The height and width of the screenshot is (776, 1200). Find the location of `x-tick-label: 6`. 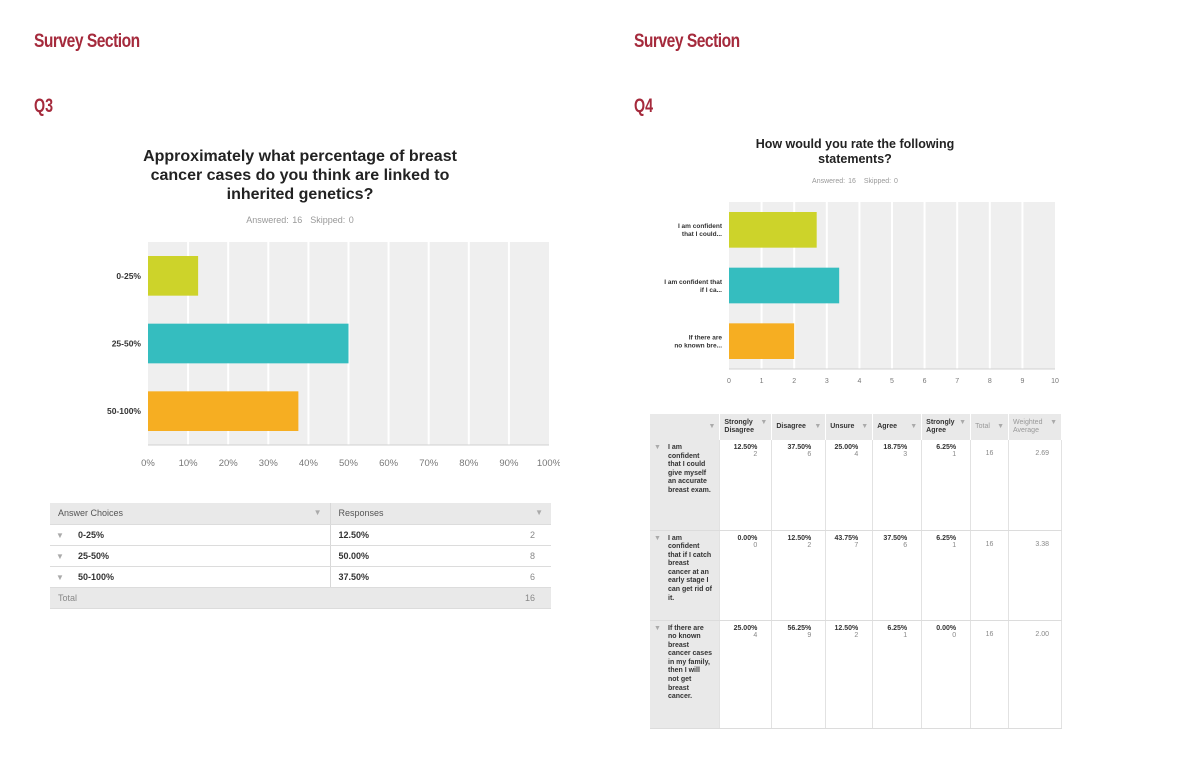

x-tick-label: 6 is located at coordinates (925, 381).